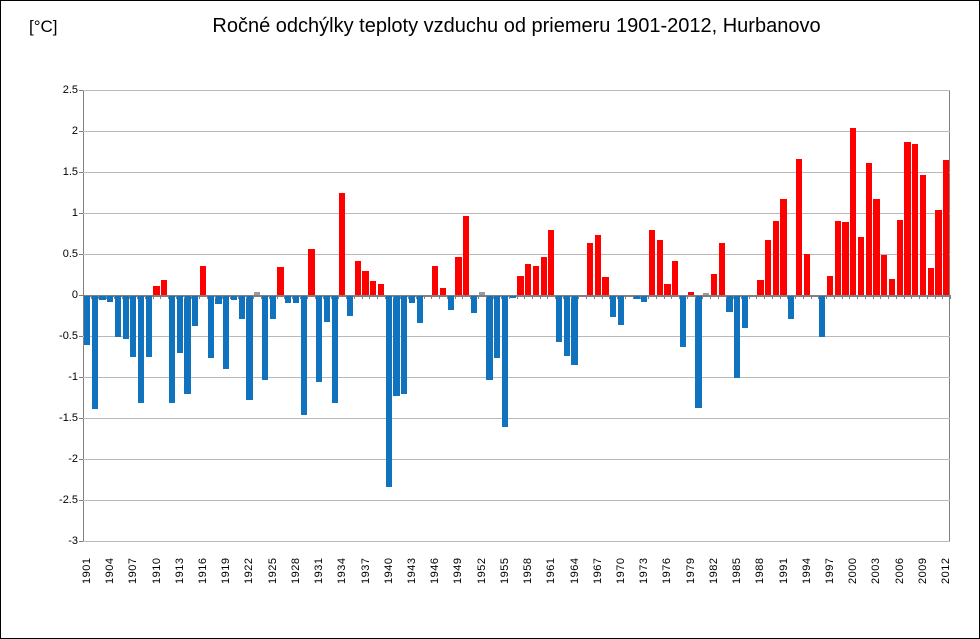 Image resolution: width=980 pixels, height=639 pixels. I want to click on y-axis-tick-label: -1.5, so click(68, 418).